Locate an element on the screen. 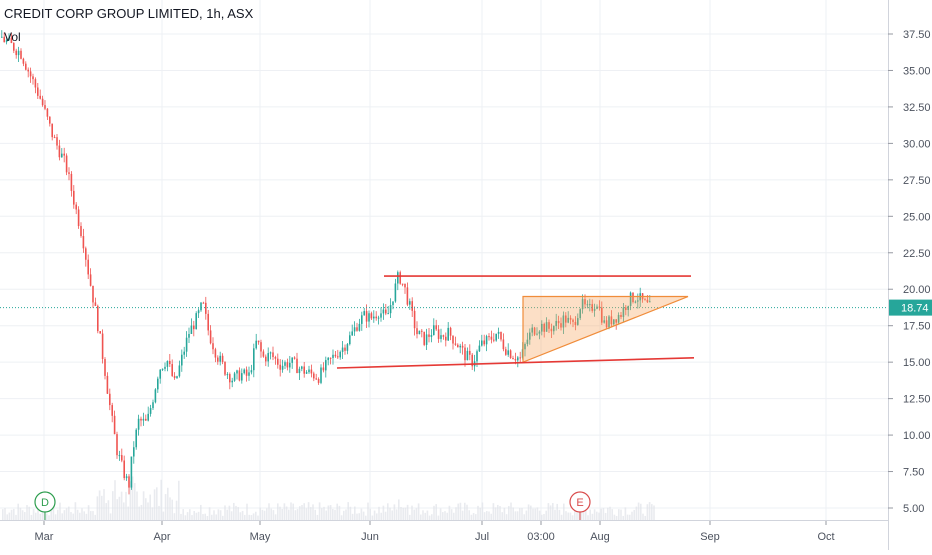  y-tick-label: 22.50 is located at coordinates (917, 254).